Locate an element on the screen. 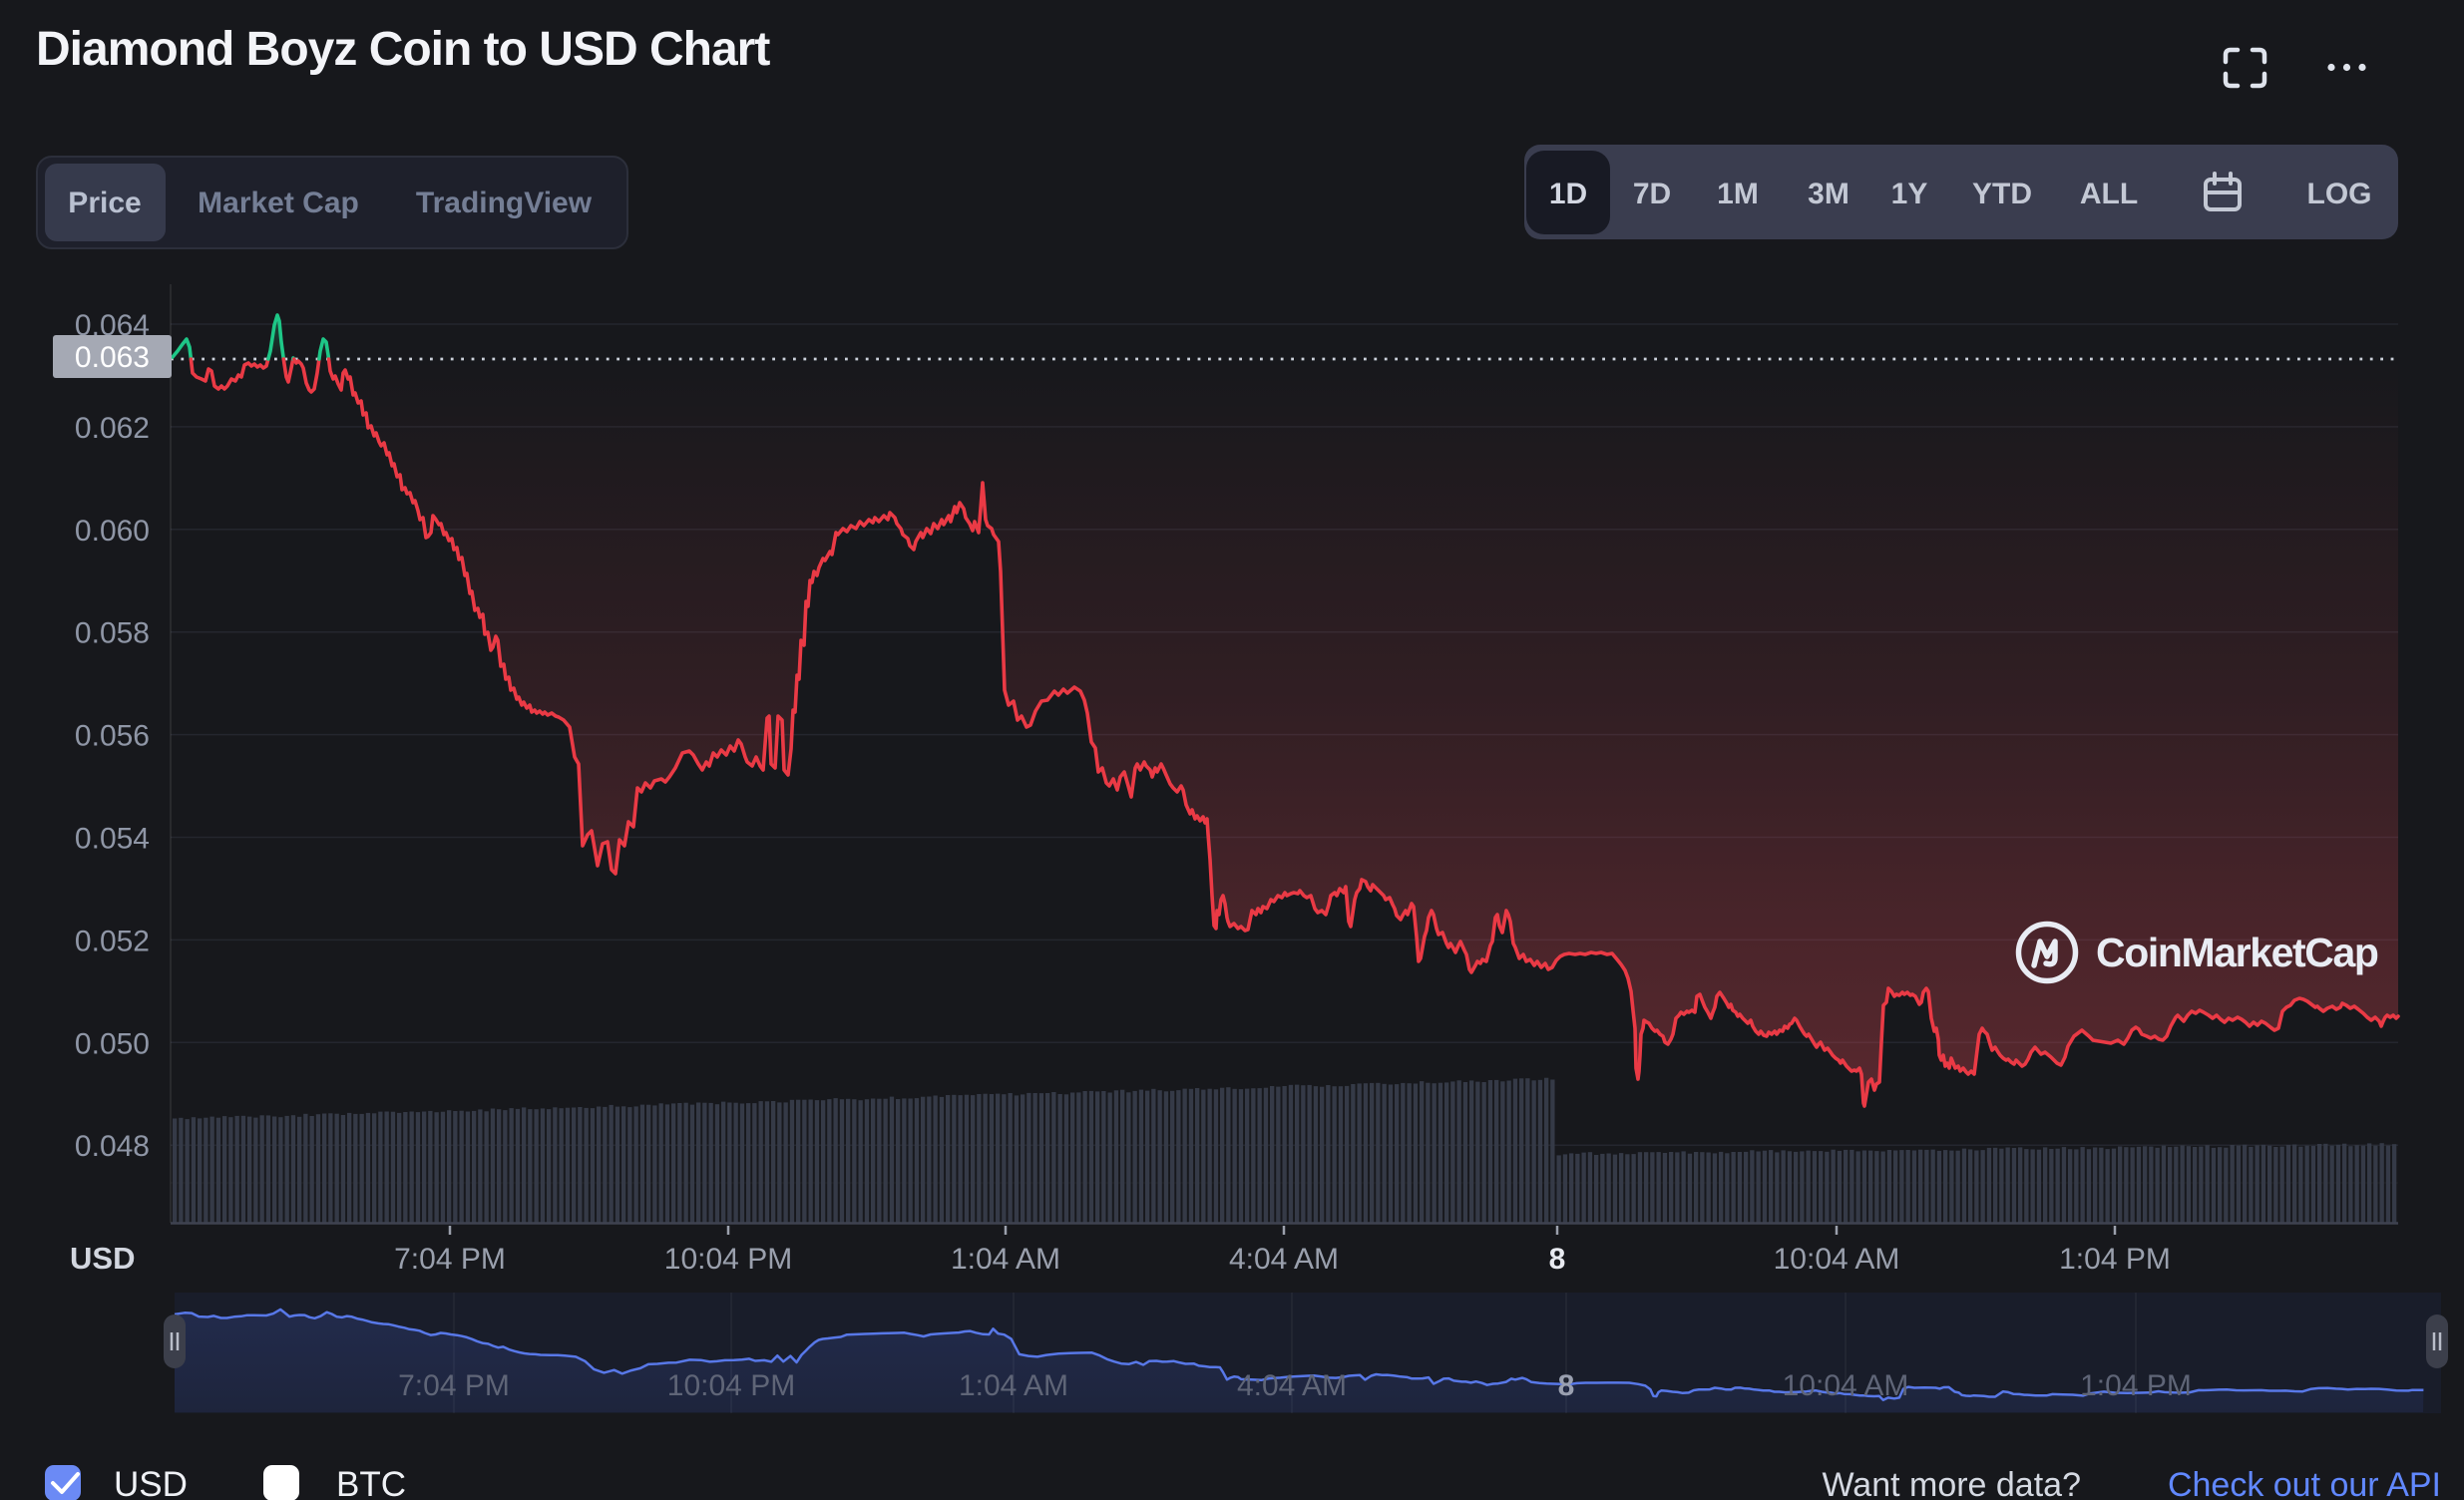 The width and height of the screenshot is (2464, 1500). svg-text: 0.062 is located at coordinates (112, 428).